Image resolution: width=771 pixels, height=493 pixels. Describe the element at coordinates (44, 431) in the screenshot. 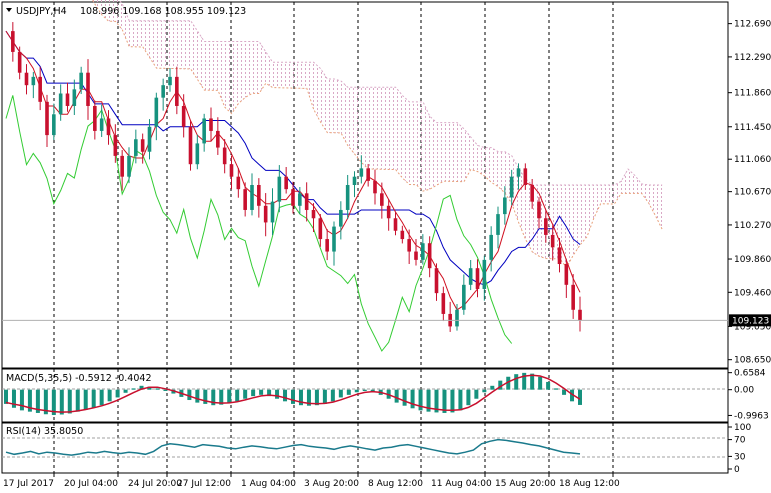

I see `rsi-title: RSI(14) 35.8050` at that location.